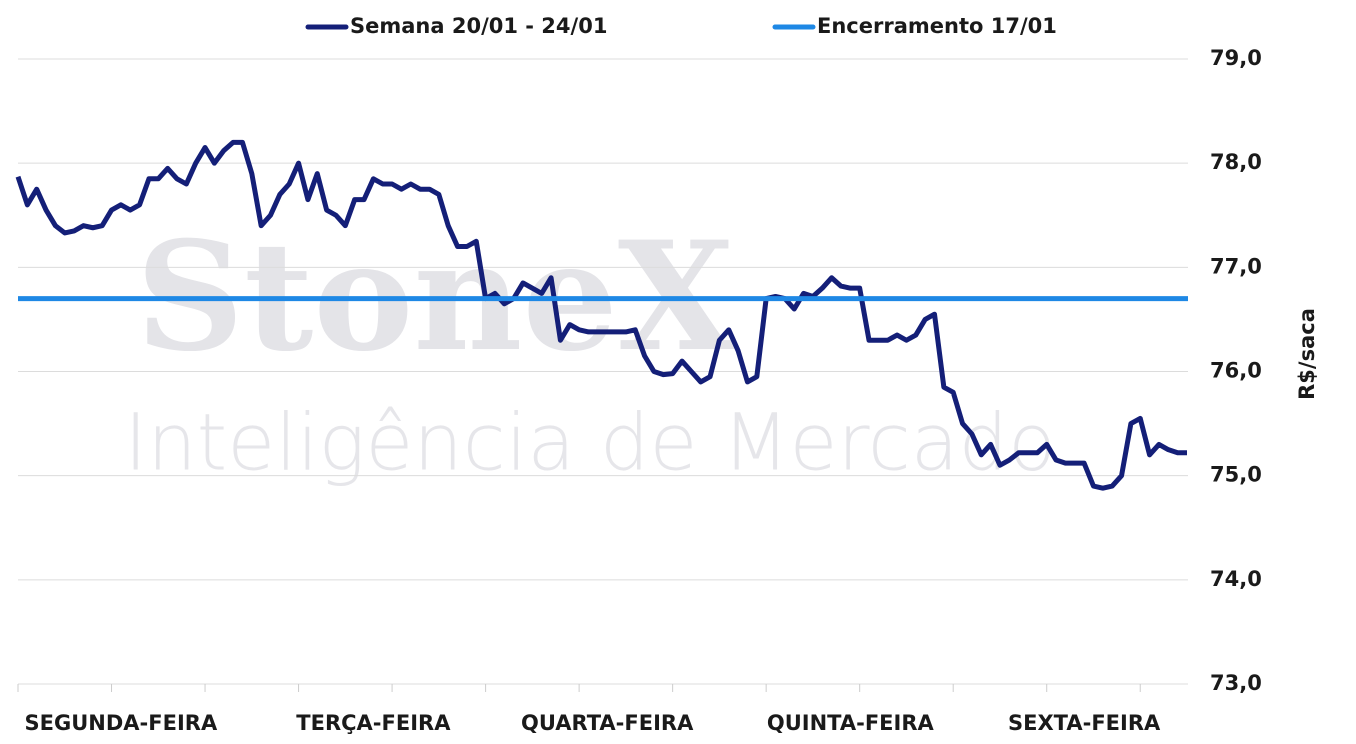  Describe the element at coordinates (1236, 266) in the screenshot. I see `y-tick-label: 77,0` at that location.